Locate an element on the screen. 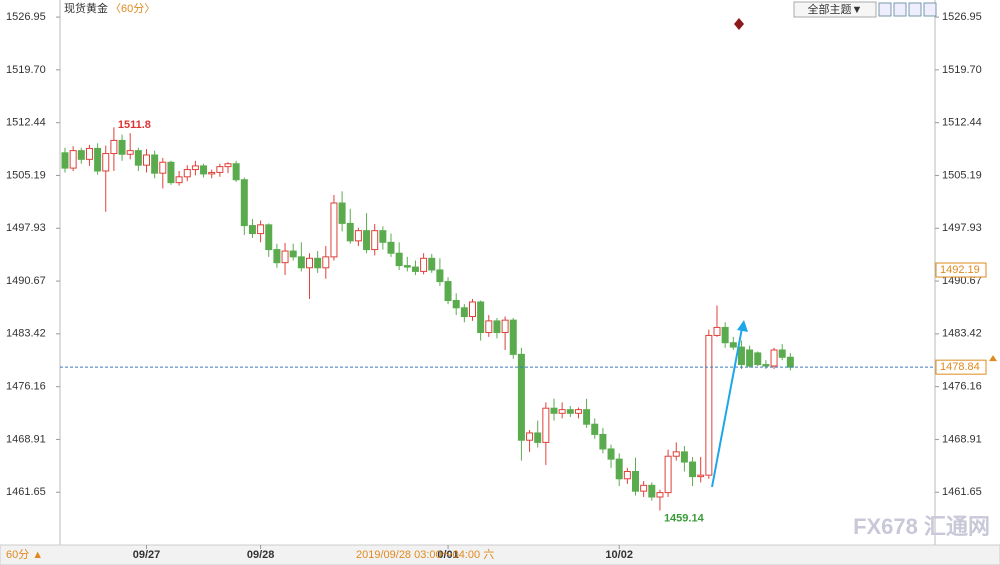  high-label: 1511.8 is located at coordinates (134, 125).